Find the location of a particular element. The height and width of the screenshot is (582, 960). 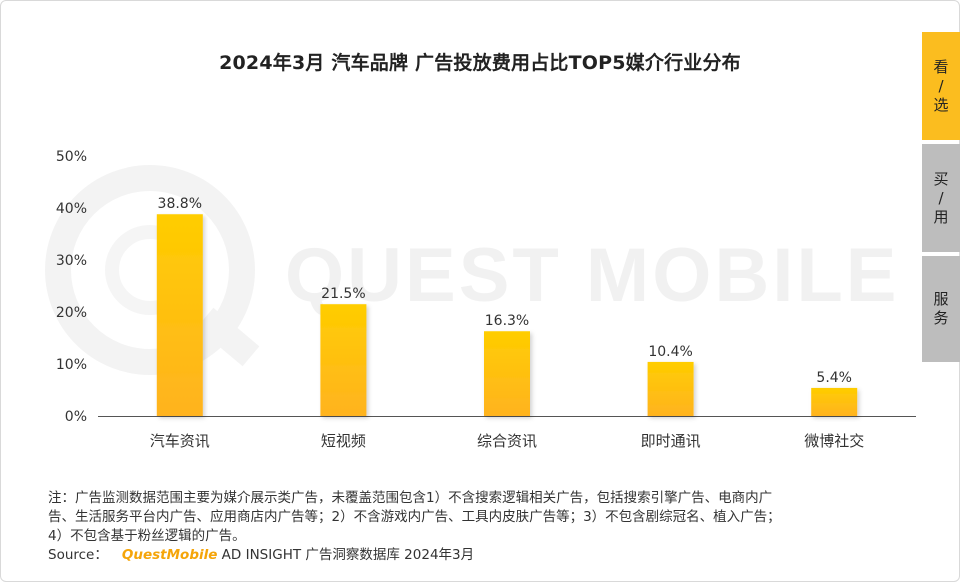

x-tick-label: 综合资讯 is located at coordinates (507, 441).